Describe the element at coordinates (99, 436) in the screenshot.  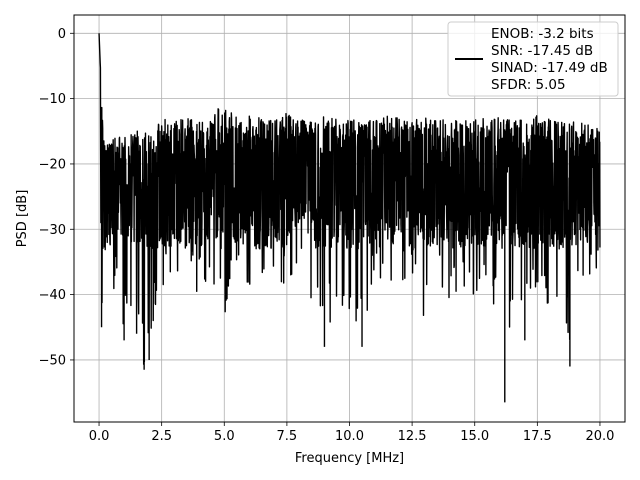
I see `x-tick-label: 0.0` at that location.